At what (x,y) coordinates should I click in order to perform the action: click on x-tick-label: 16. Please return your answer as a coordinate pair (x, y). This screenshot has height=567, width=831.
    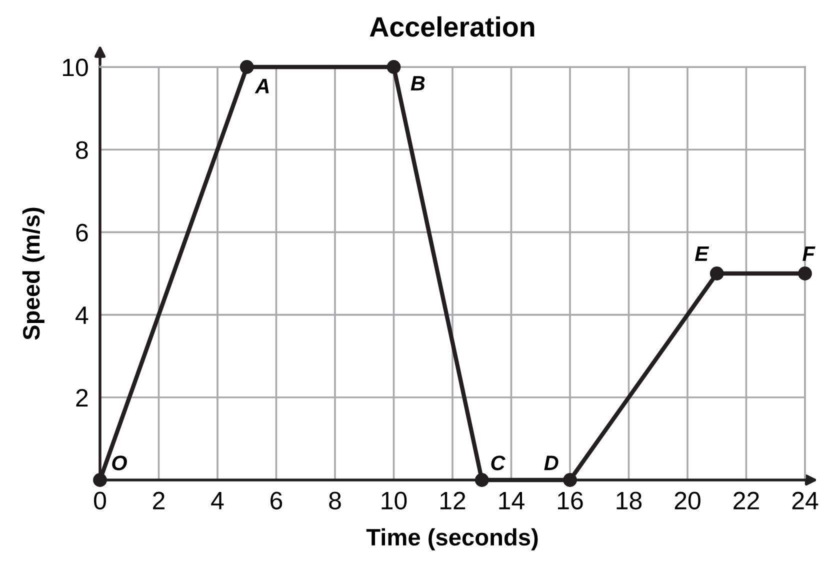
    Looking at the image, I should click on (570, 501).